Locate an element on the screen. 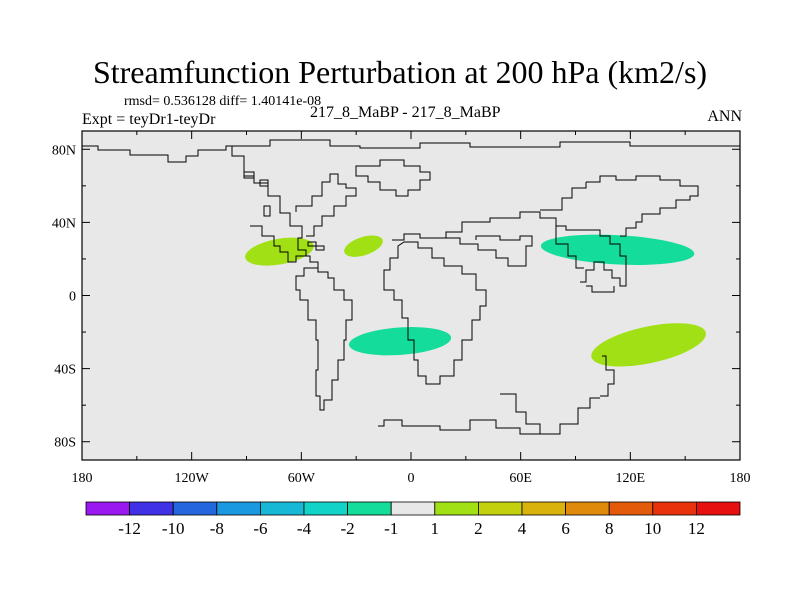 Image resolution: width=800 pixels, height=600 pixels. y-tick-label: 80N is located at coordinates (64, 150).